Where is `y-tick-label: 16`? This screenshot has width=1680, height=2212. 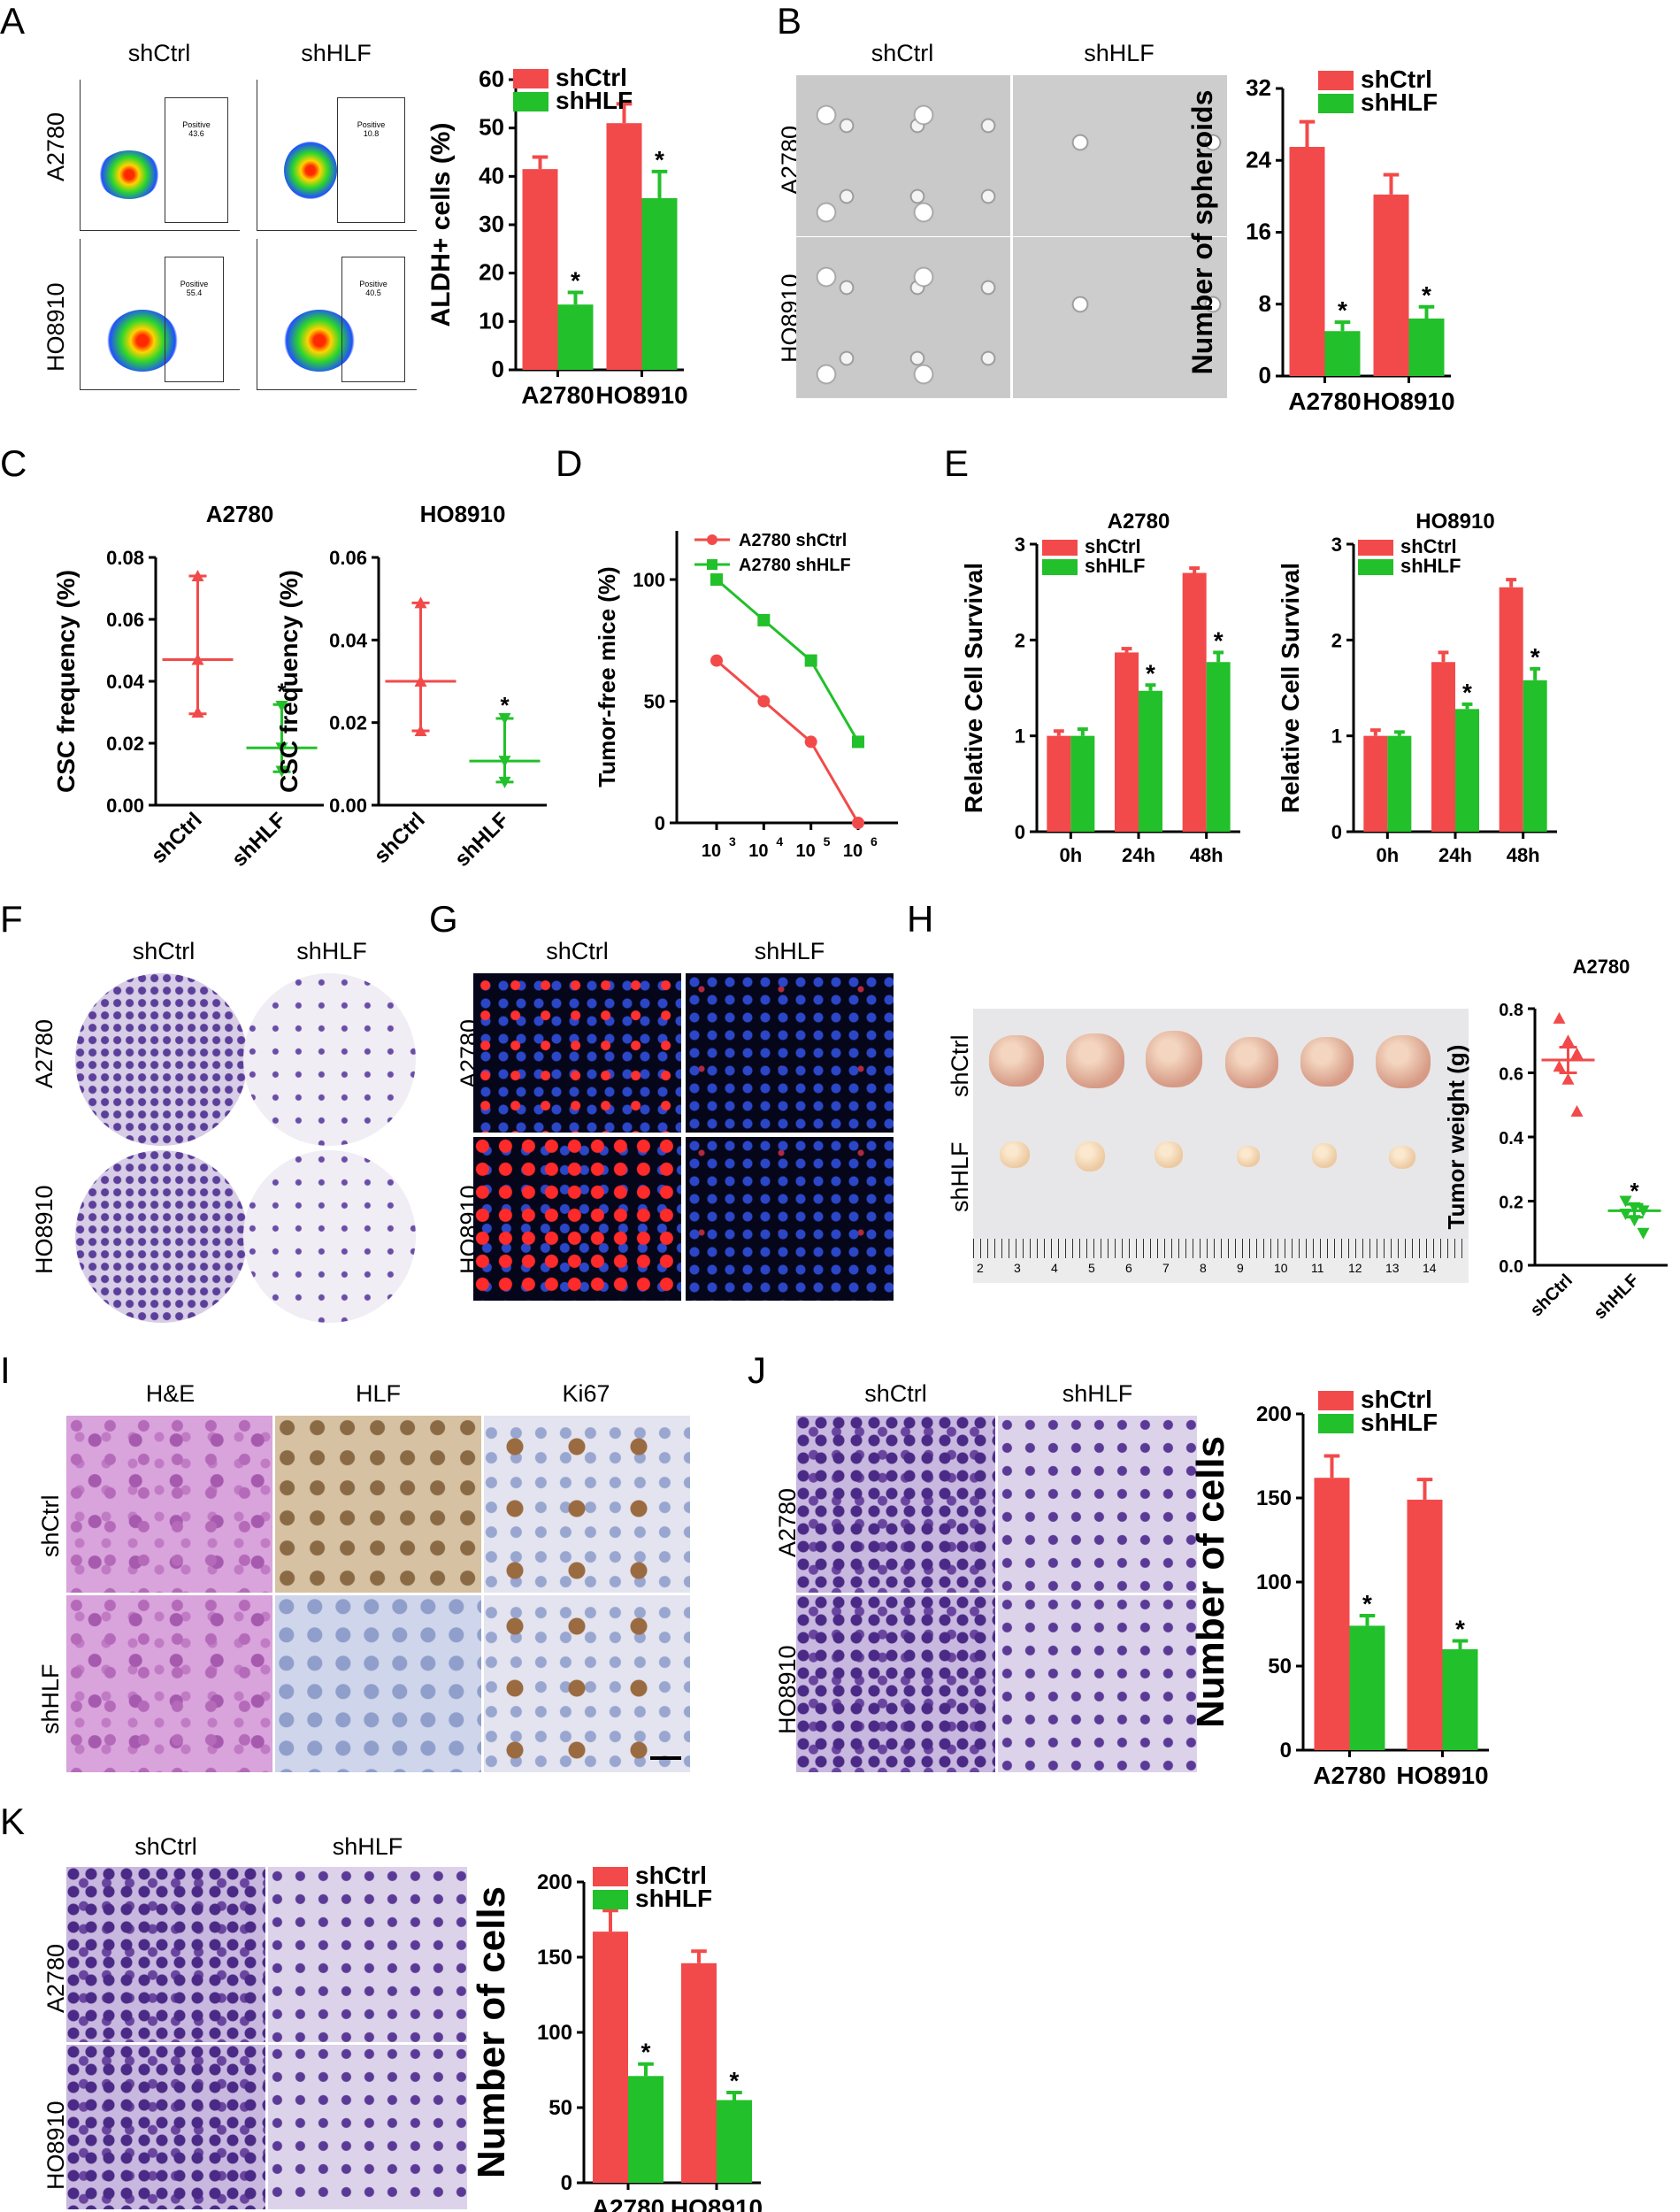
y-tick-label: 16 is located at coordinates (1258, 232).